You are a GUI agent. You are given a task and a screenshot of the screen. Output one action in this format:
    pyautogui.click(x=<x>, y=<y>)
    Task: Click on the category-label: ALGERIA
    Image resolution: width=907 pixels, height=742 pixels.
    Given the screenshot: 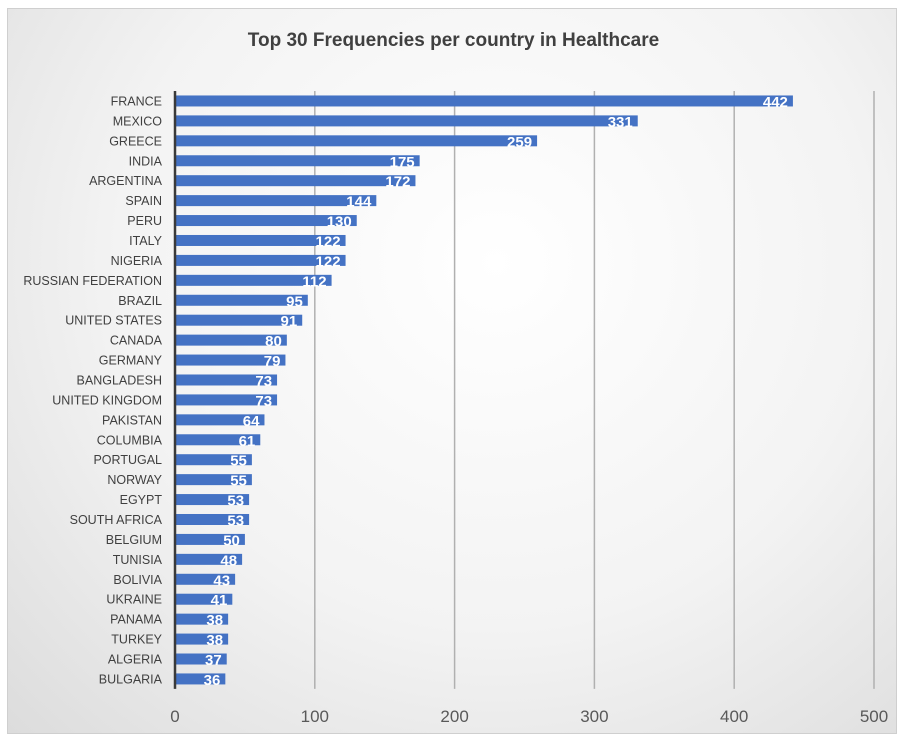 What is the action you would take?
    pyautogui.click(x=135, y=660)
    